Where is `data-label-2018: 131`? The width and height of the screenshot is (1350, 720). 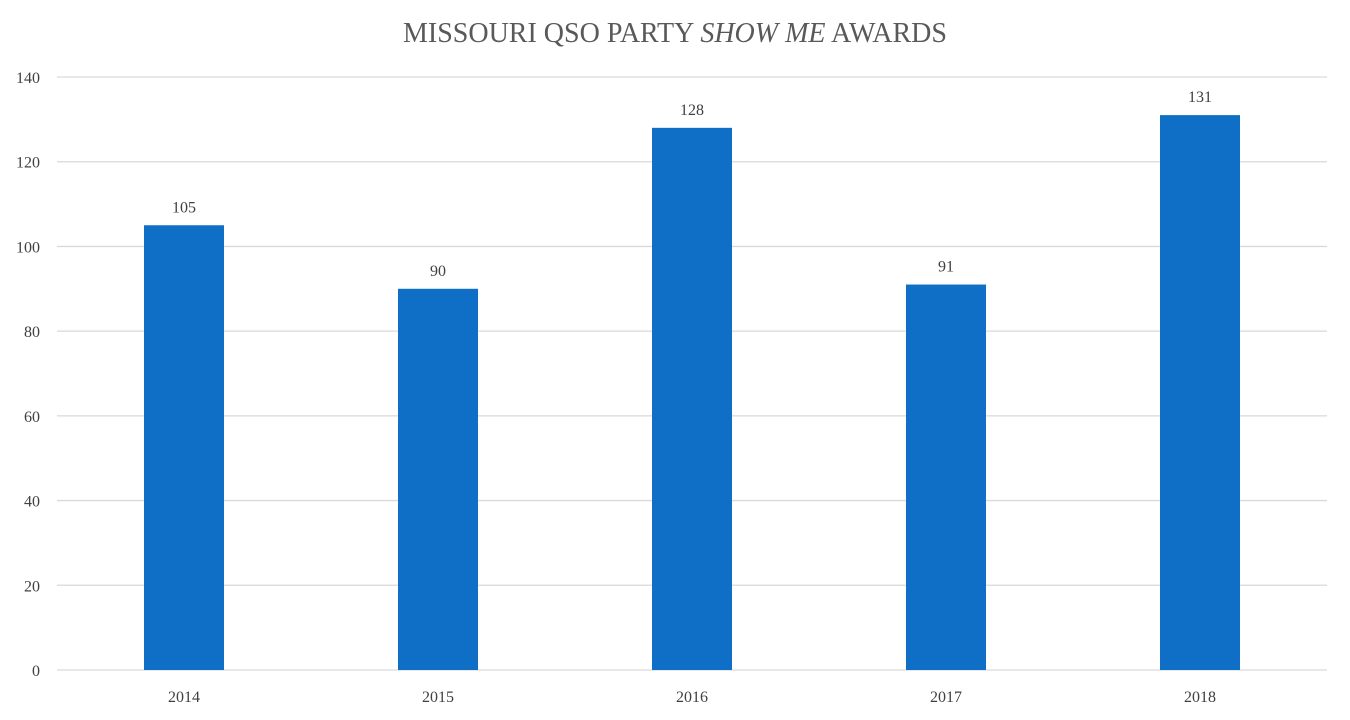
data-label-2018: 131 is located at coordinates (1200, 97).